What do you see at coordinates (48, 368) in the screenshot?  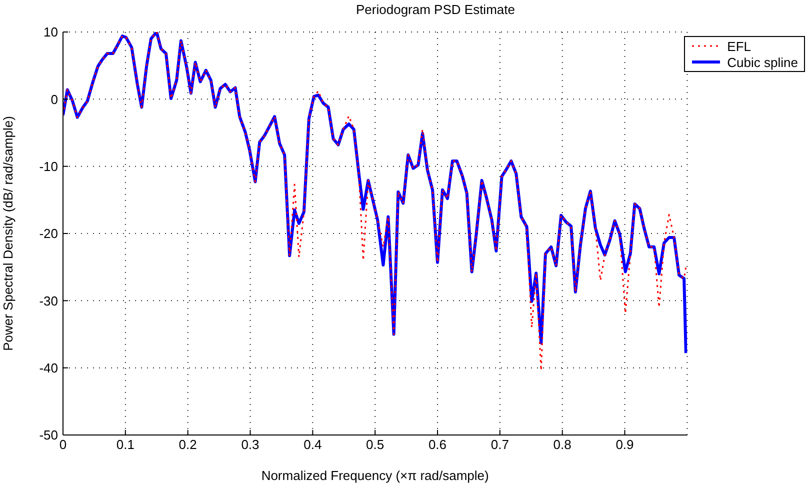 I see `y-tick-label: -40` at bounding box center [48, 368].